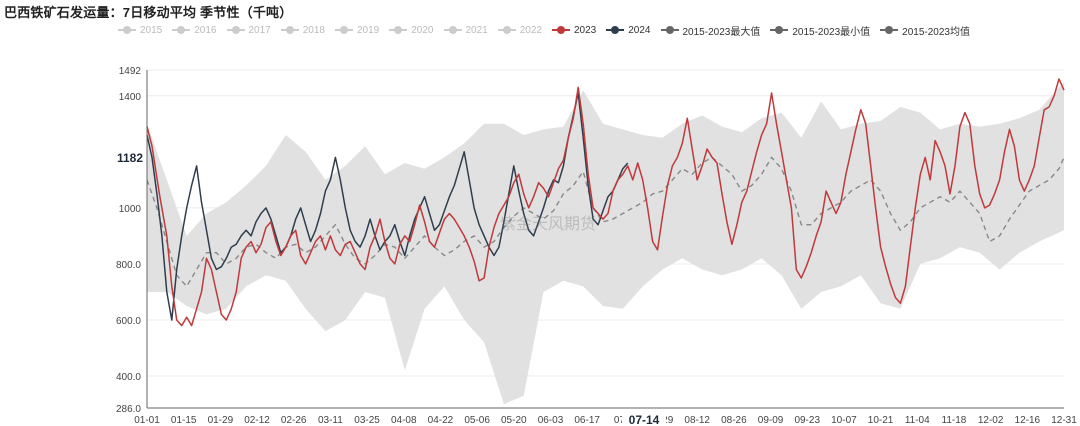  Describe the element at coordinates (734, 420) in the screenshot. I see `x-tick-label: 08-26` at that location.